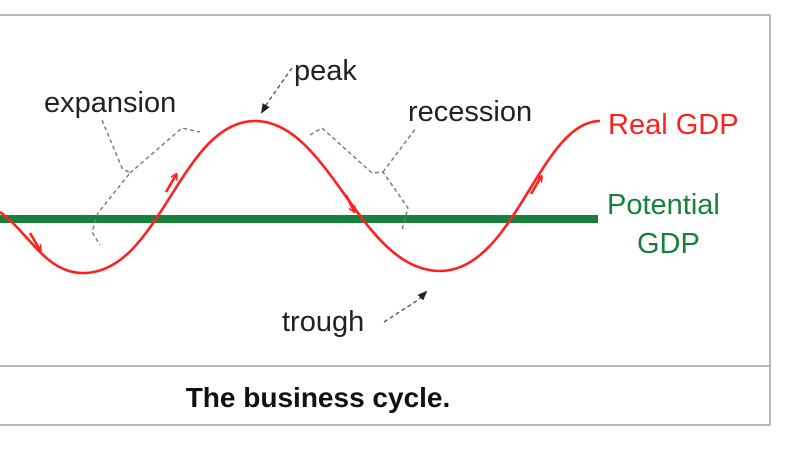 The image size is (808, 455). What do you see at coordinates (325, 71) in the screenshot?
I see `peak-label: peak` at bounding box center [325, 71].